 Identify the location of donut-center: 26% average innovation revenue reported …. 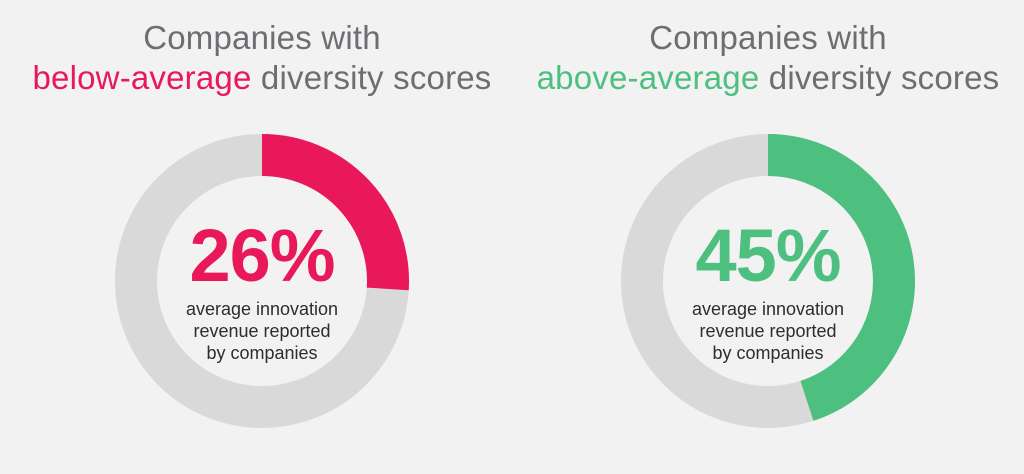
(262, 291).